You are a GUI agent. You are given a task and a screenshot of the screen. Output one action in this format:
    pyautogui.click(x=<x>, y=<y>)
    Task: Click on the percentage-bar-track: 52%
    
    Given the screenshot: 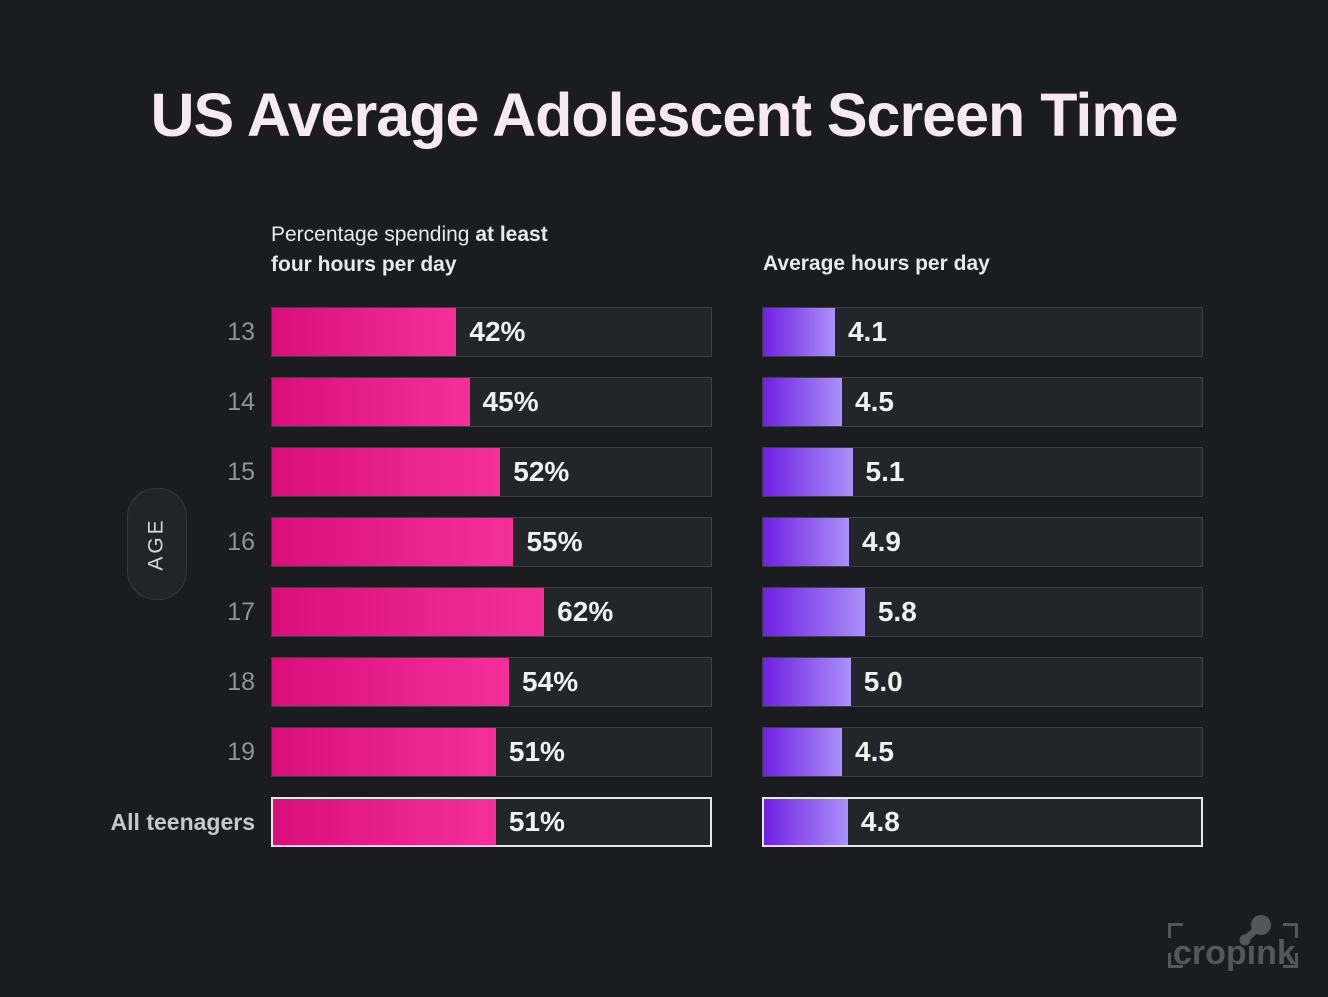 What is the action you would take?
    pyautogui.click(x=491, y=472)
    